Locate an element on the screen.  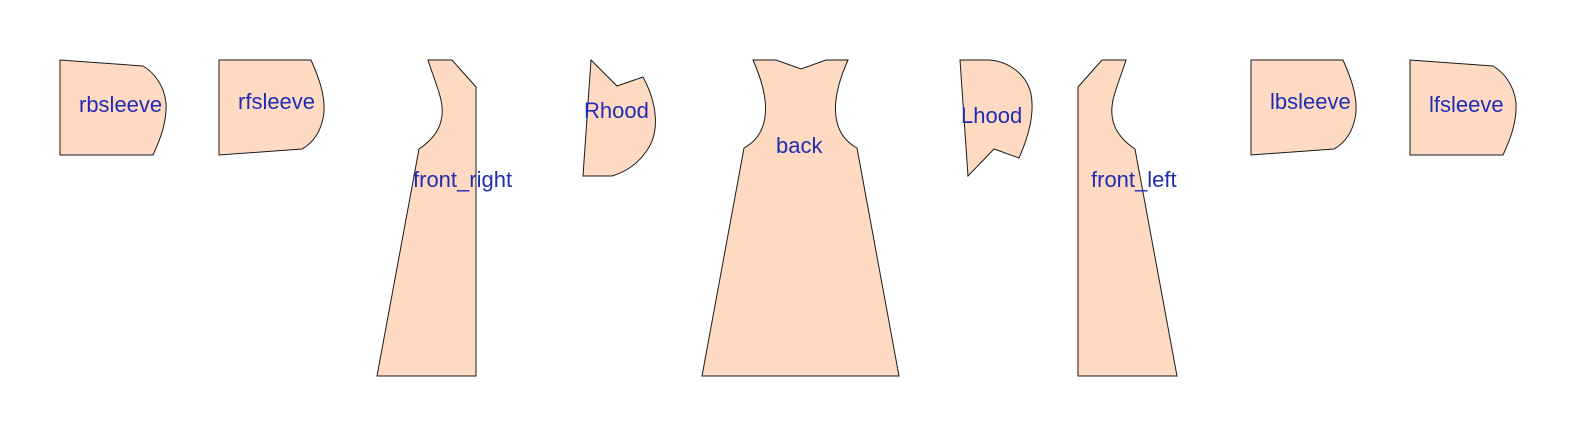
rhood-shape is located at coordinates (619, 117).